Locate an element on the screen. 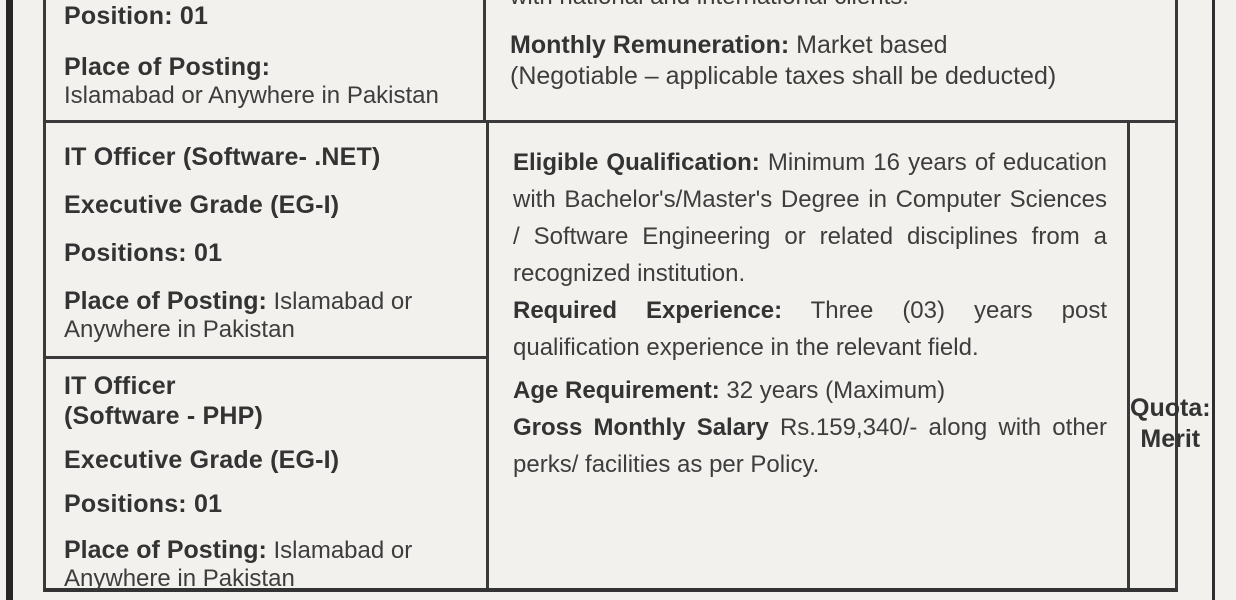 This screenshot has width=1236, height=600. salary-label: Gross Monthly Salary is located at coordinates (641, 427).